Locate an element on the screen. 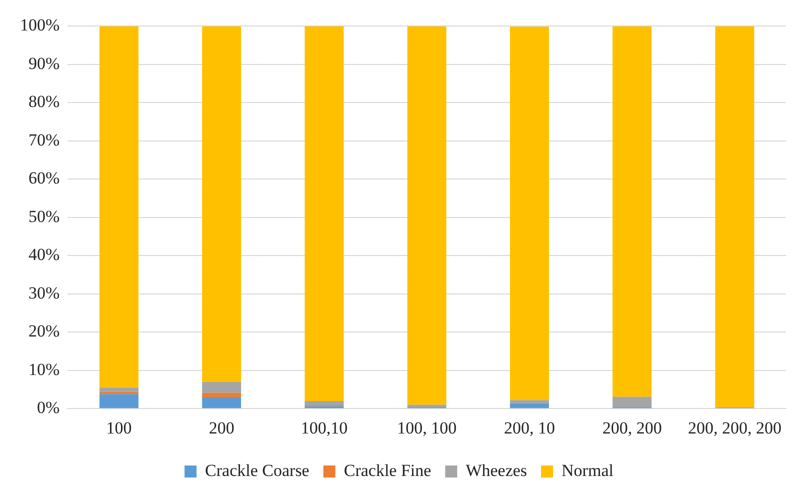 Image resolution: width=802 pixels, height=498 pixels. y-tick-label: 50% is located at coordinates (44, 216).